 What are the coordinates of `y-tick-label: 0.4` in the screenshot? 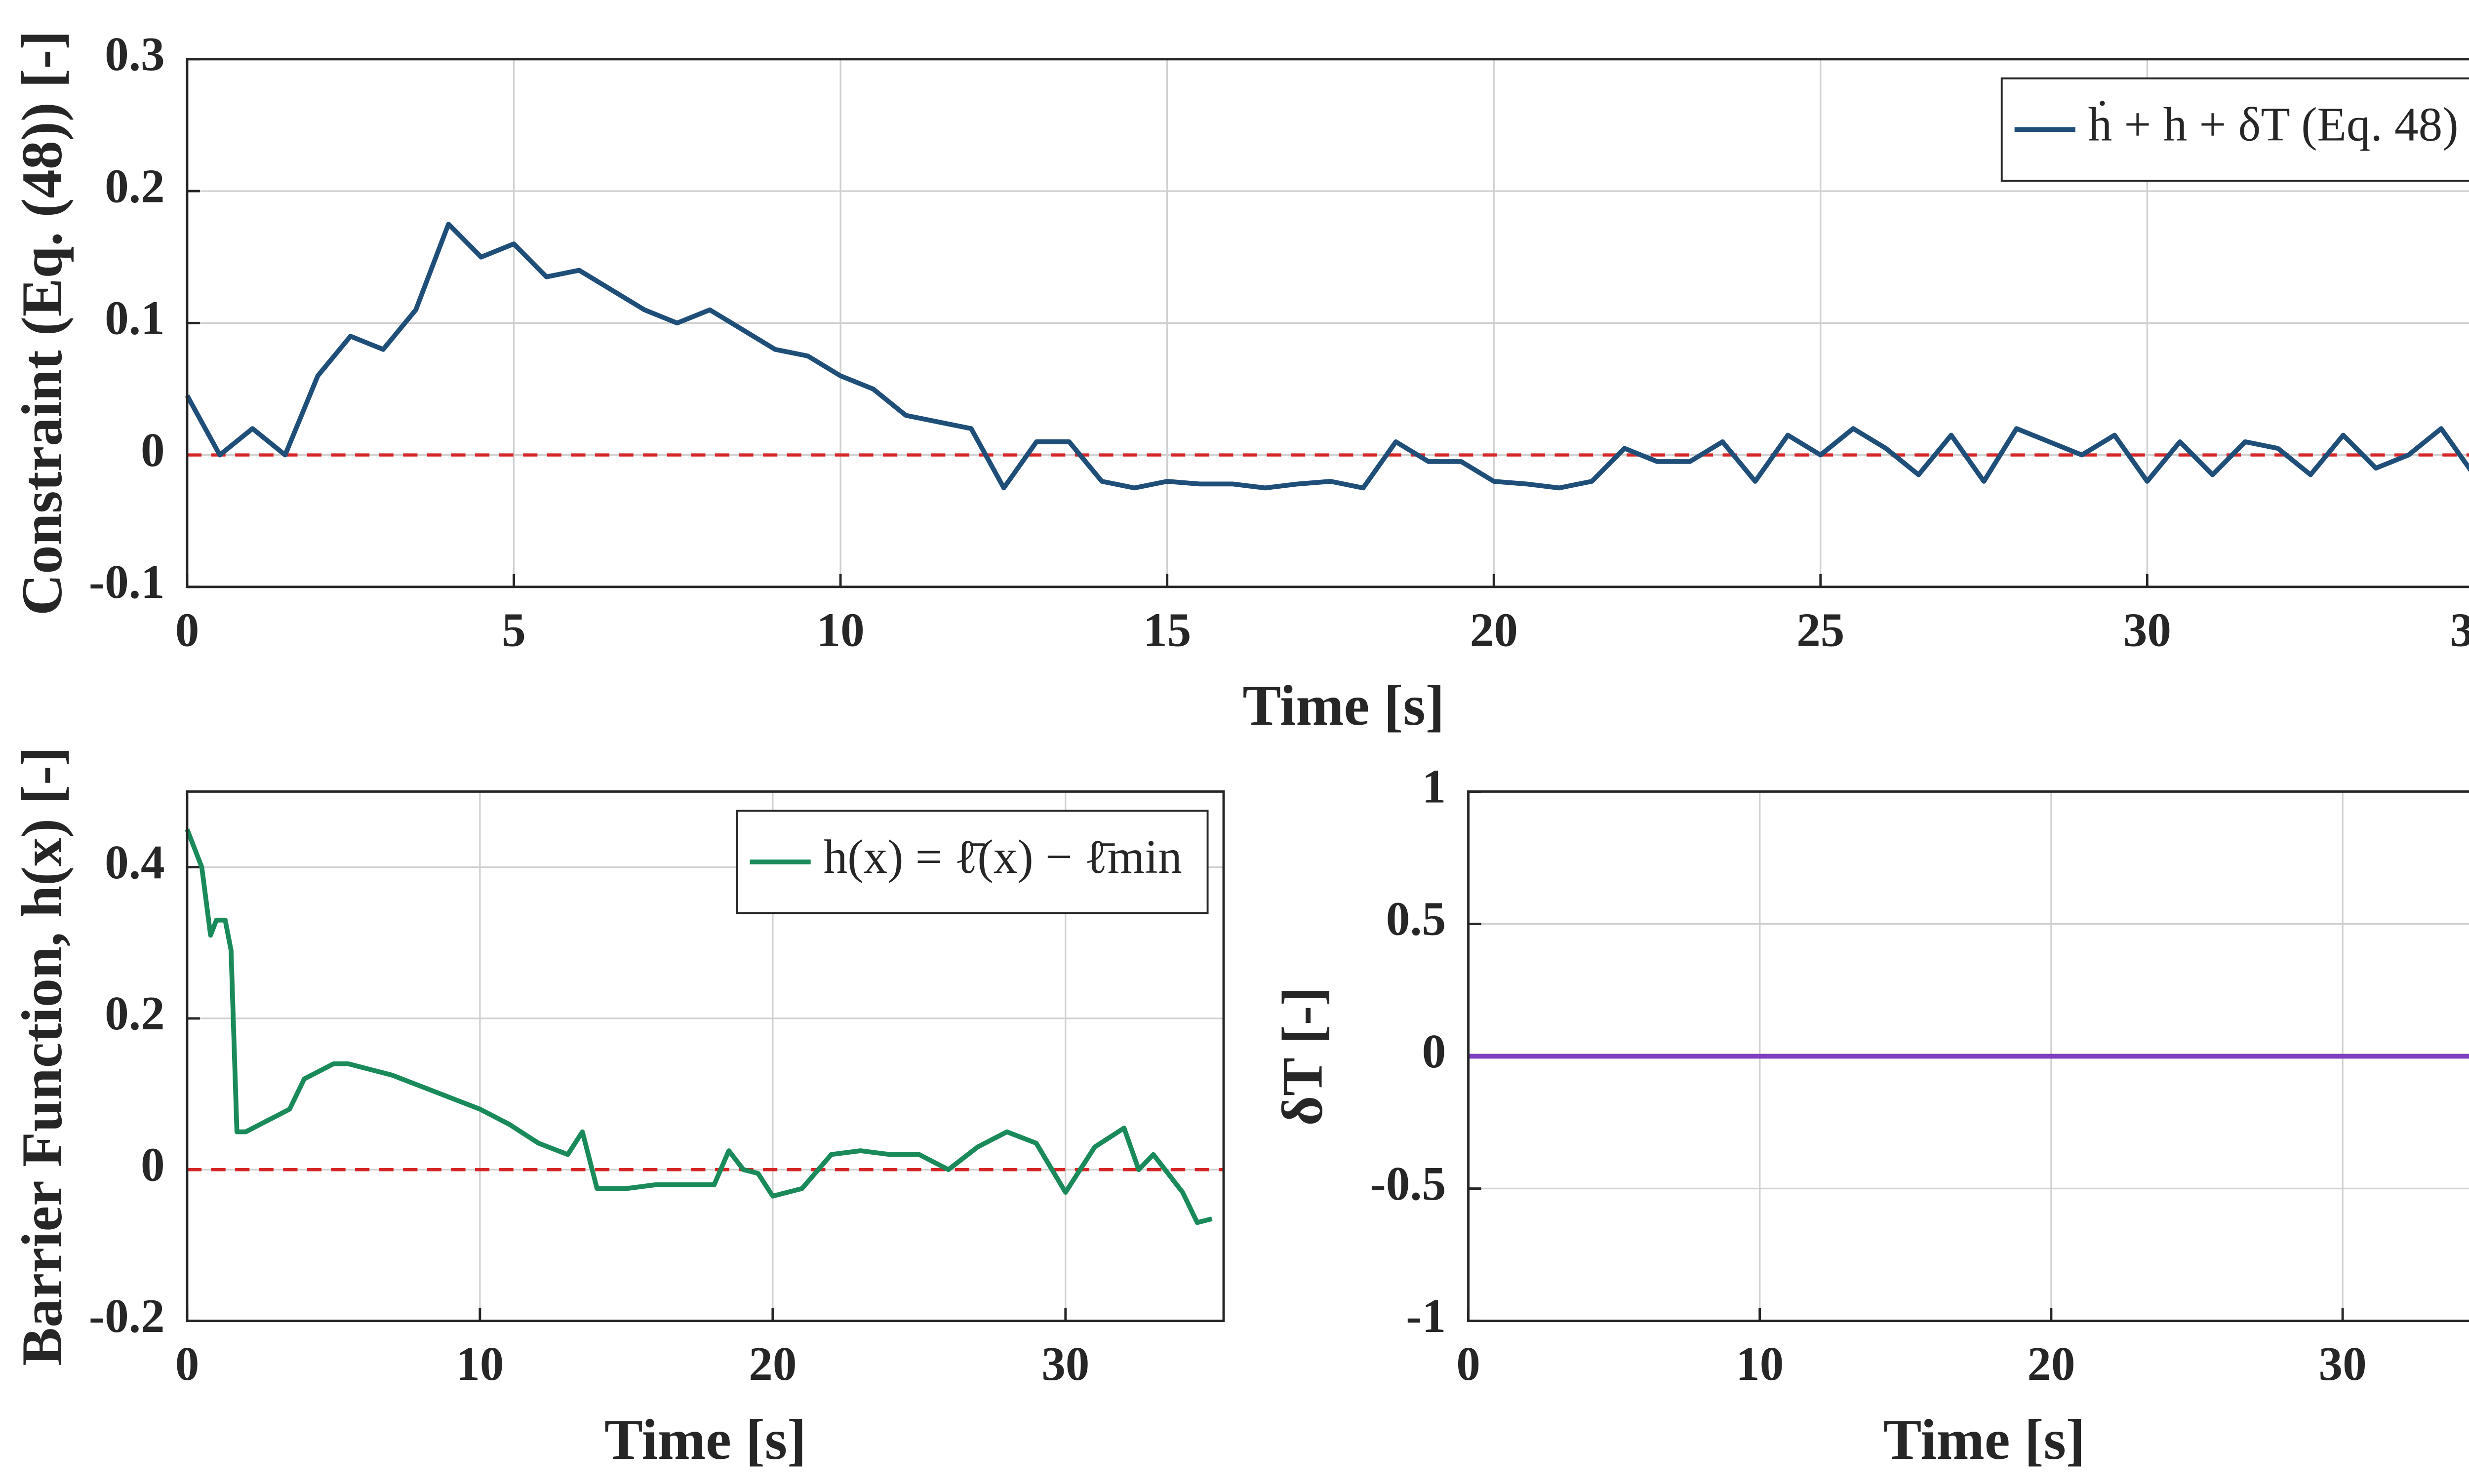 It's located at (134, 863).